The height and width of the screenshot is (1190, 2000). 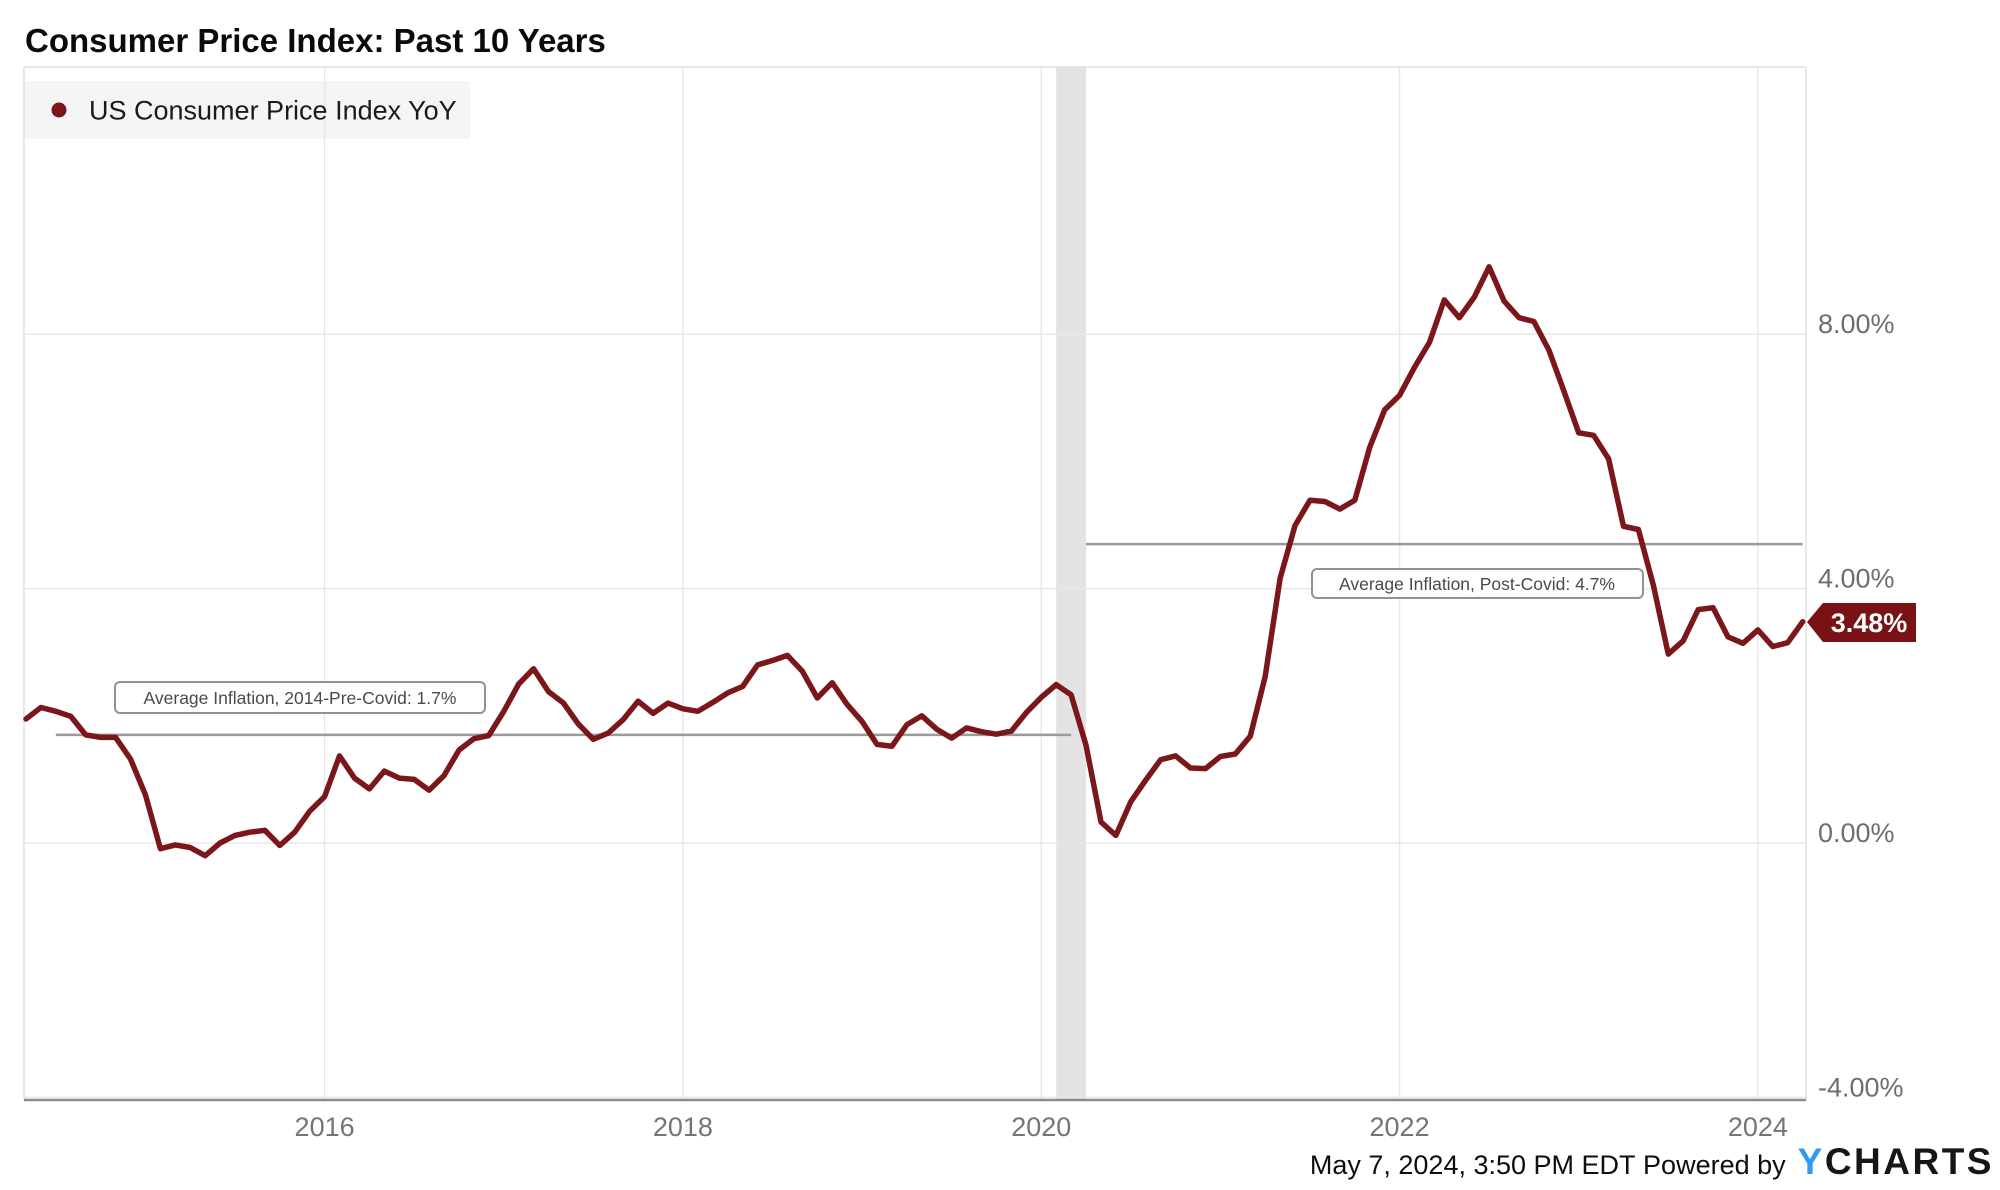 What do you see at coordinates (1856, 324) in the screenshot?
I see `y-tick-label: 8.00%` at bounding box center [1856, 324].